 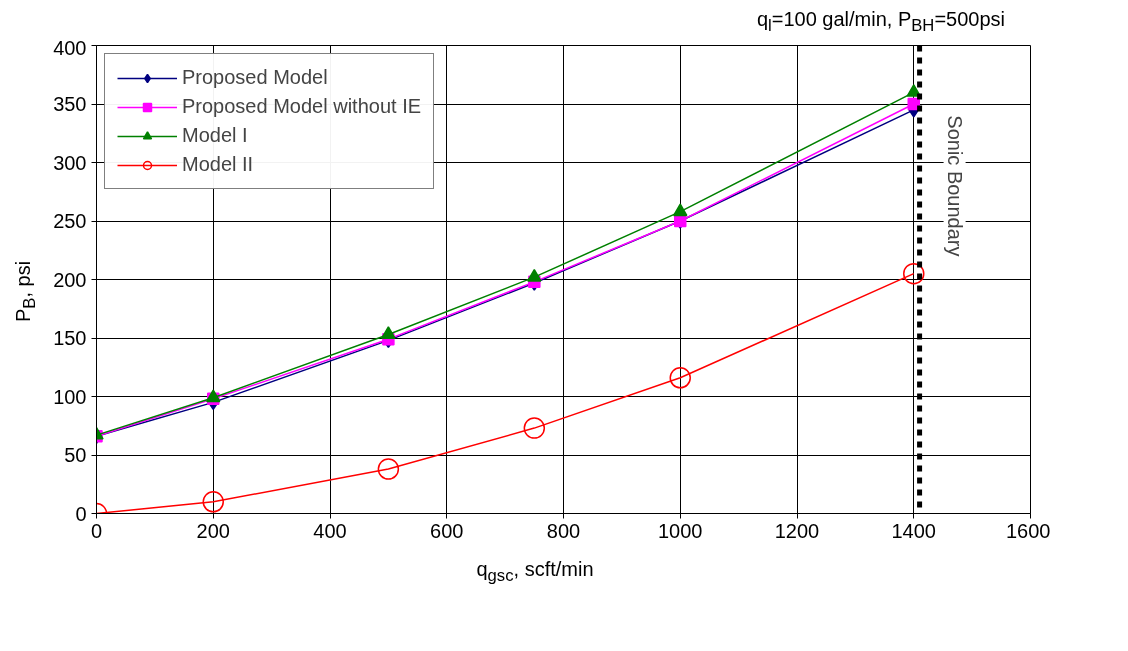 I want to click on y-tick-label: 350, so click(x=70, y=104).